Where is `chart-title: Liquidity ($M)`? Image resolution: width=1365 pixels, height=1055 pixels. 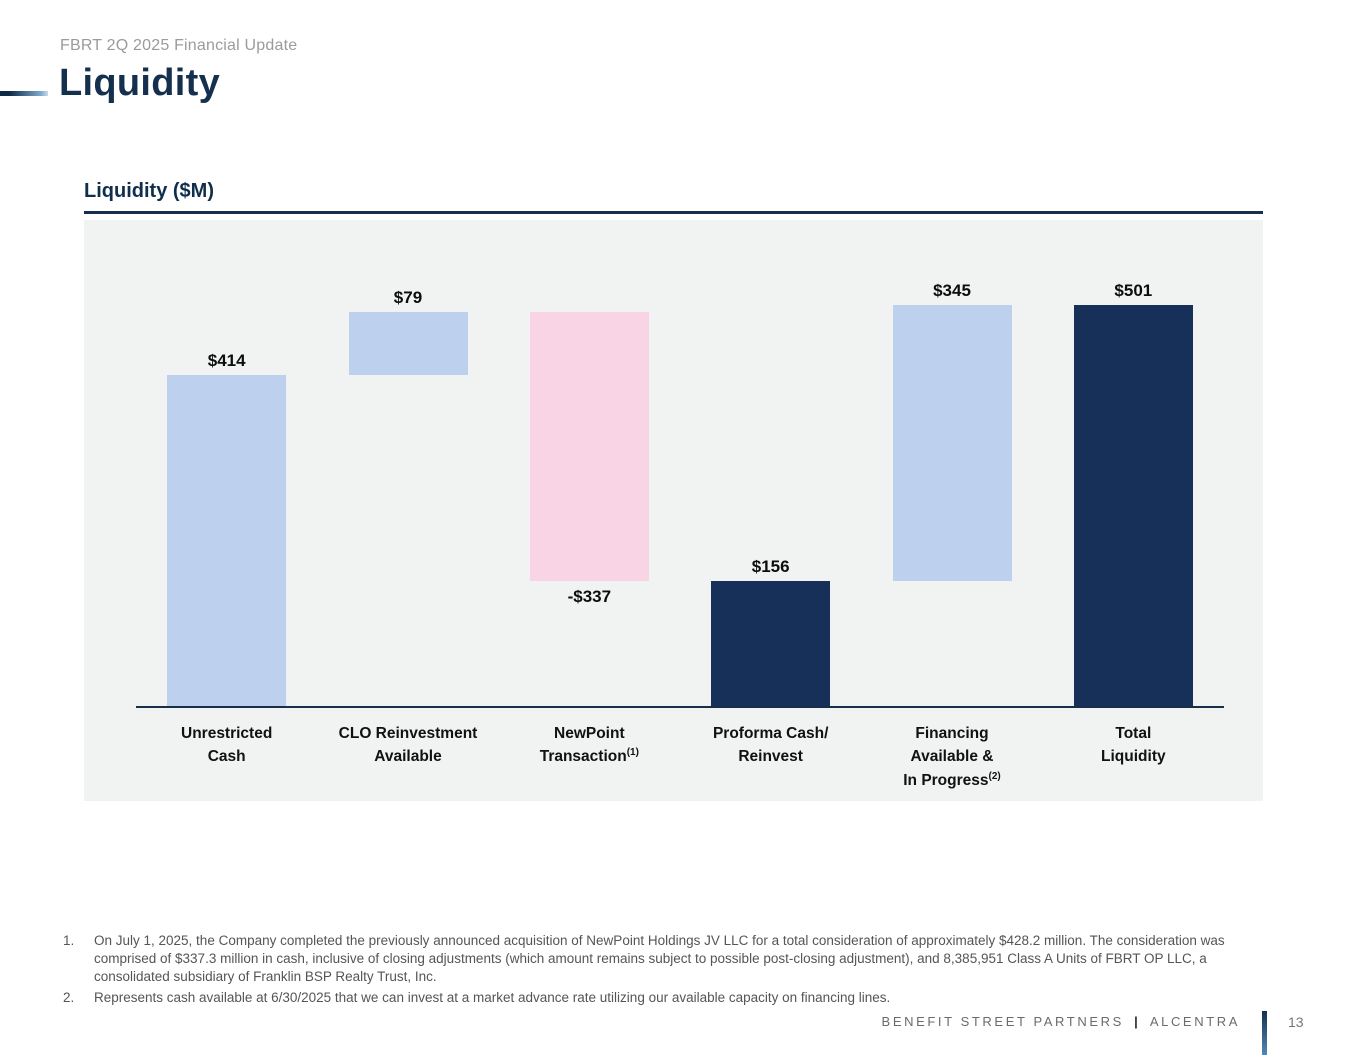 chart-title: Liquidity ($M) is located at coordinates (149, 191).